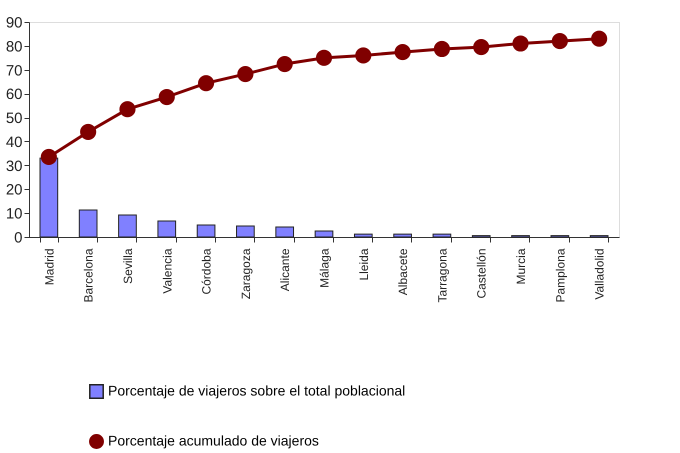  What do you see at coordinates (442, 275) in the screenshot?
I see `x-tick-label: Tarragona` at bounding box center [442, 275].